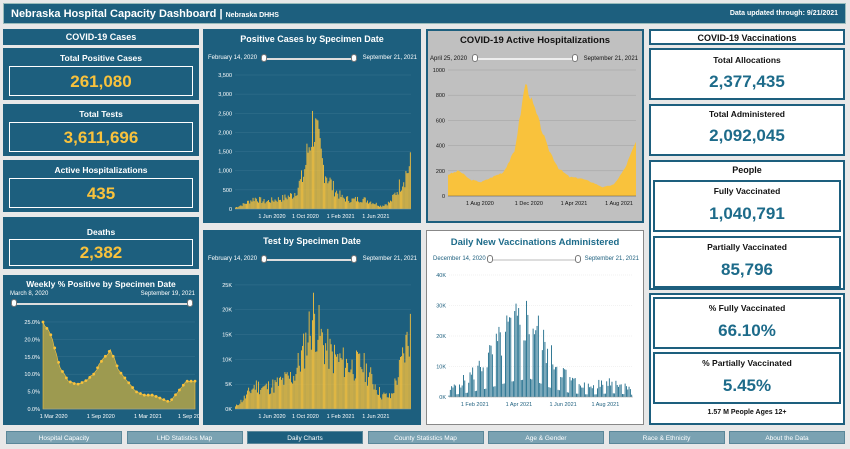 The width and height of the screenshot is (850, 449). Describe the element at coordinates (534, 259) in the screenshot. I see `dvax-date-slider` at that location.